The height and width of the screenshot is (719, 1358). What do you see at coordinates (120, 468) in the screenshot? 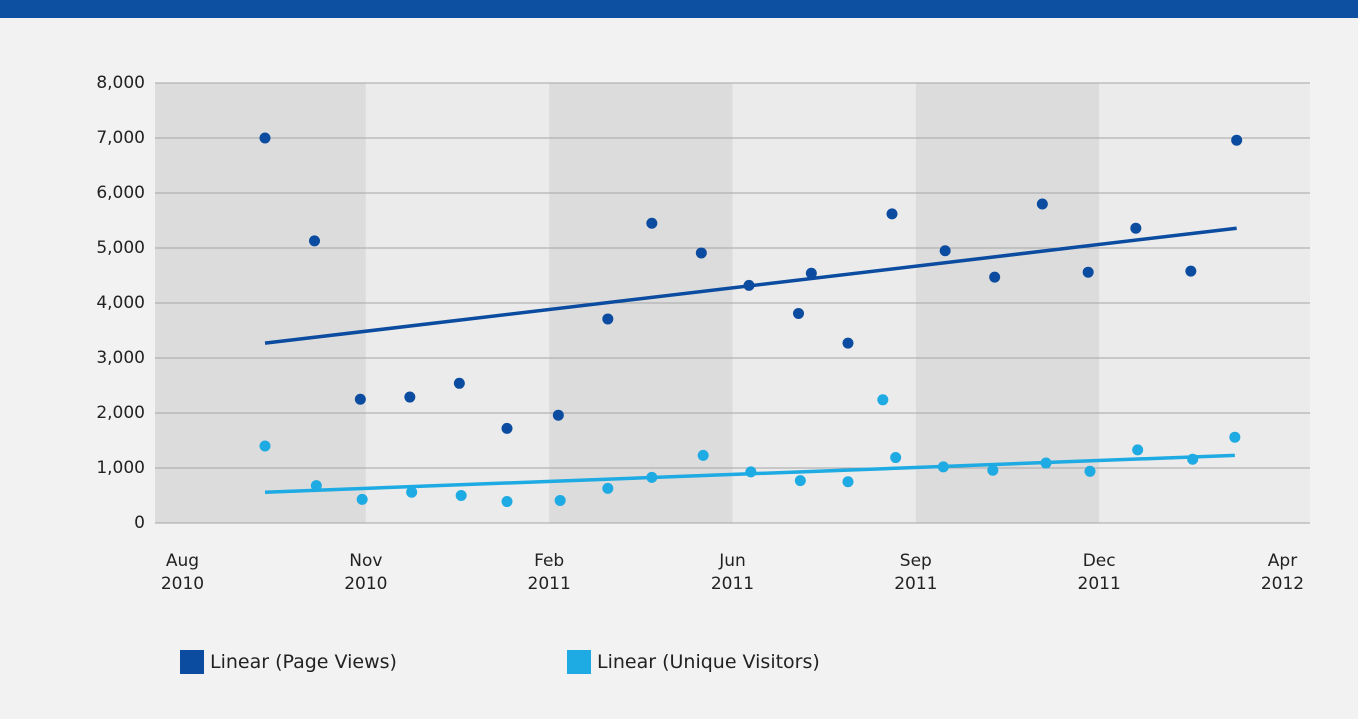
I see `y-tick-label: 1,000` at bounding box center [120, 468].